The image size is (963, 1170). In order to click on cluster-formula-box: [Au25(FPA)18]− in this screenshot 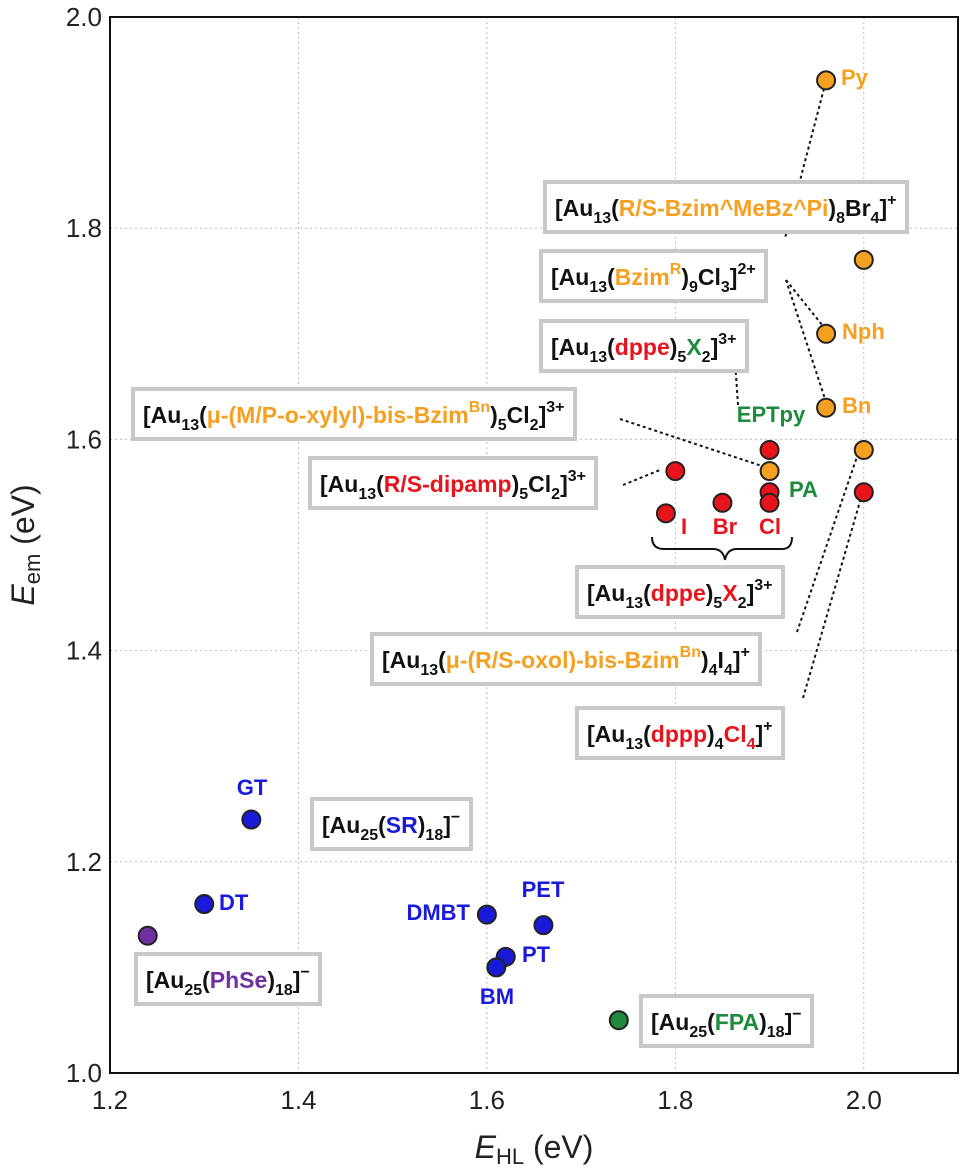, I will do `click(726, 1021)`.